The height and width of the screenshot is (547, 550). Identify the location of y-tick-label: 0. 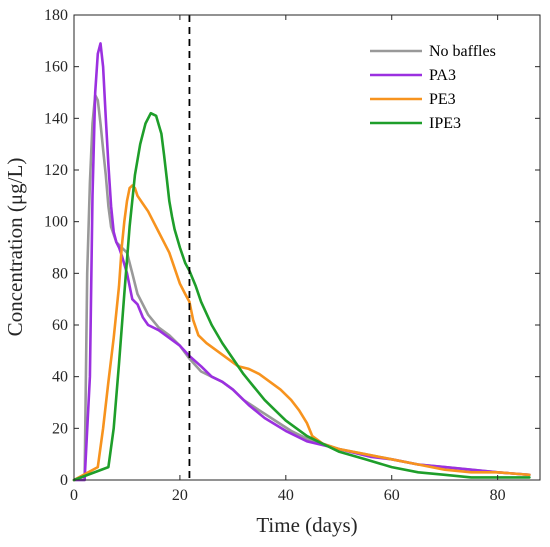
(64, 480).